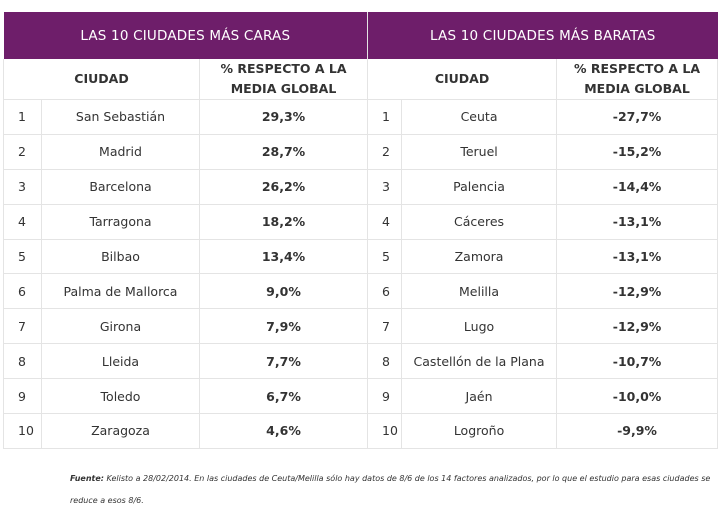 The image size is (720, 512). I want to click on cheap-rank: 4, so click(385, 221).